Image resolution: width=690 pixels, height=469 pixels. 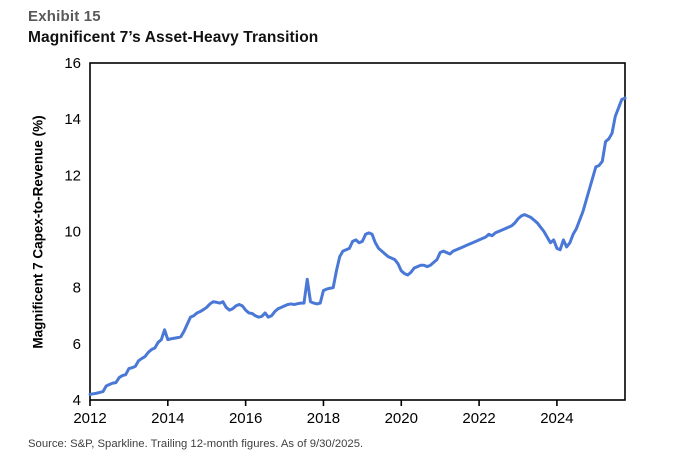 I want to click on y-axis-labels: 4 6 8 10 12 14 16, so click(x=72, y=232).